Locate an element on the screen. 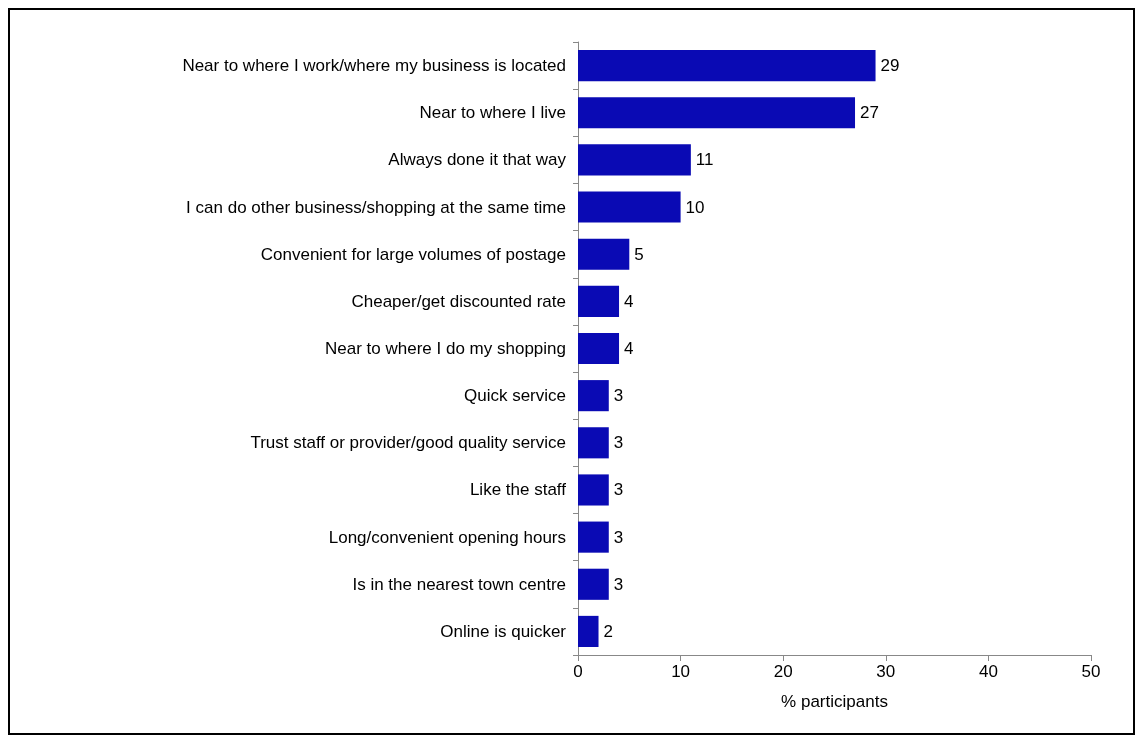  y-tick-label: Near to where I work/where my business is located is located at coordinates (374, 66).